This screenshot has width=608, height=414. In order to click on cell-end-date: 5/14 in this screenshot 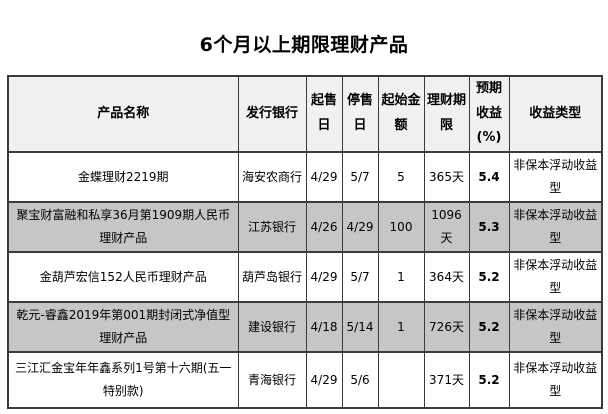, I will do `click(360, 327)`.